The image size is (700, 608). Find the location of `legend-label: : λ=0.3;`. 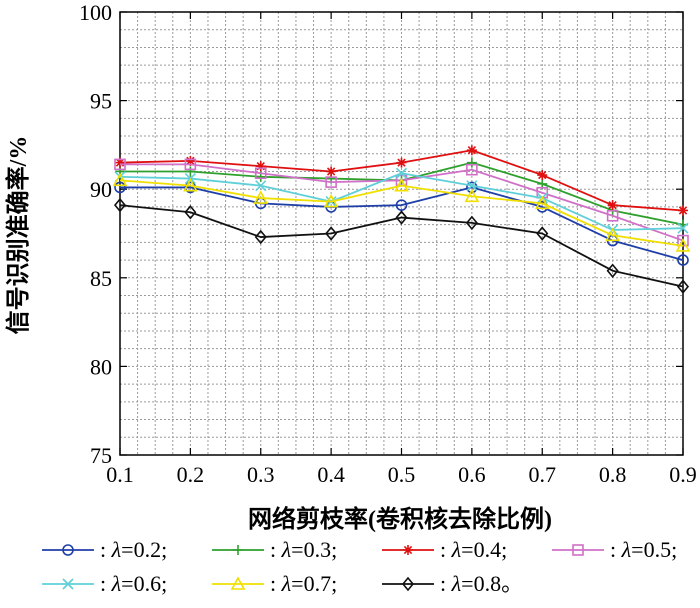

legend-label: : λ=0.3; is located at coordinates (303, 549).